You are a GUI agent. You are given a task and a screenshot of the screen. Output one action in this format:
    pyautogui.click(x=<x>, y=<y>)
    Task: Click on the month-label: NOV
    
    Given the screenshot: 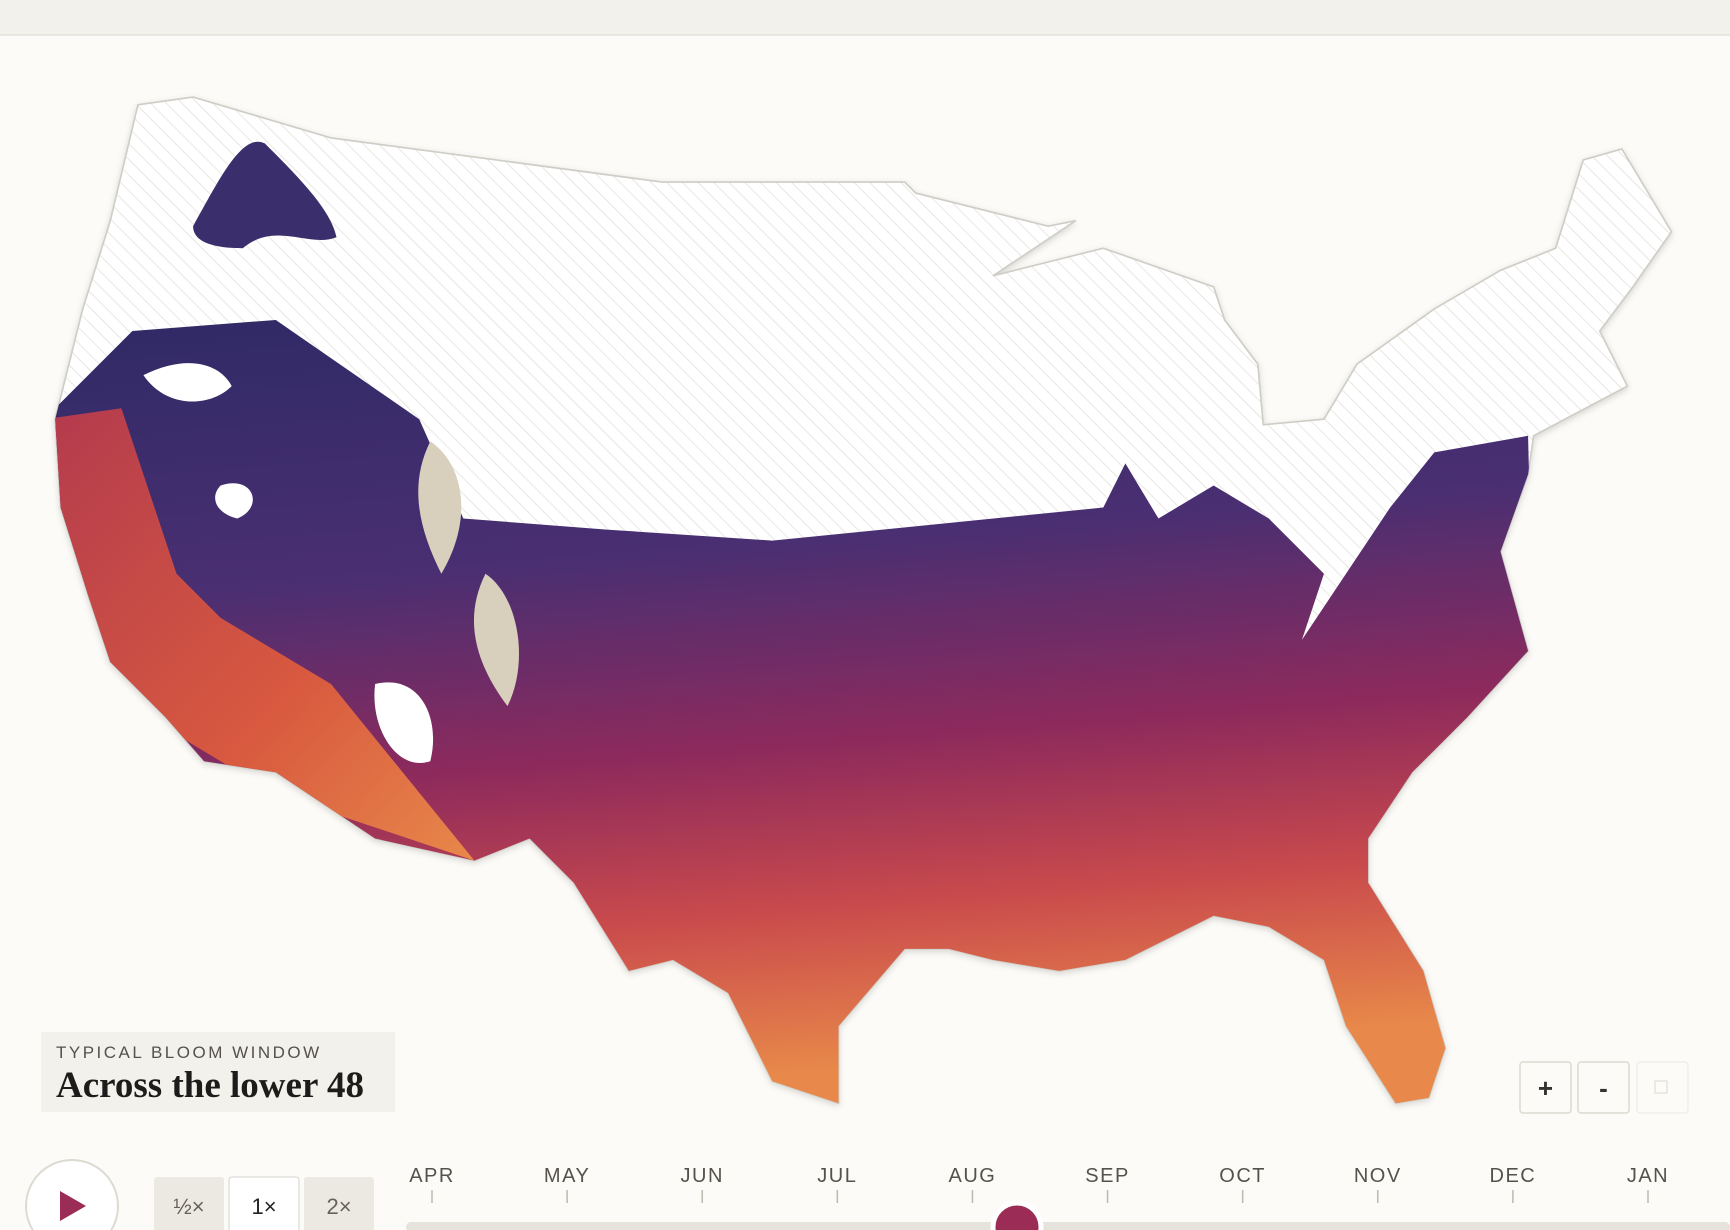 What is the action you would take?
    pyautogui.click(x=1378, y=1176)
    